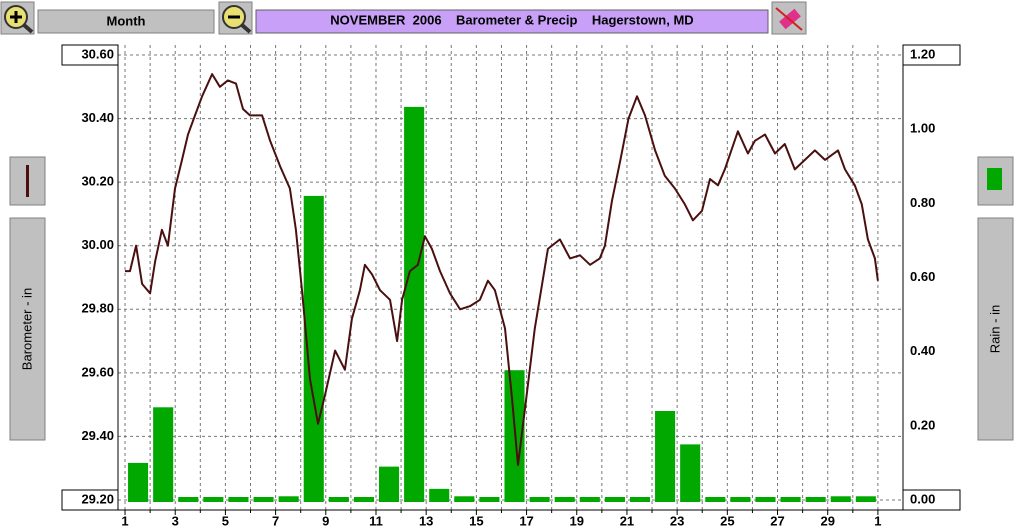 This screenshot has height=532, width=1023. Describe the element at coordinates (577, 520) in the screenshot. I see `x-tick-label: 19` at that location.